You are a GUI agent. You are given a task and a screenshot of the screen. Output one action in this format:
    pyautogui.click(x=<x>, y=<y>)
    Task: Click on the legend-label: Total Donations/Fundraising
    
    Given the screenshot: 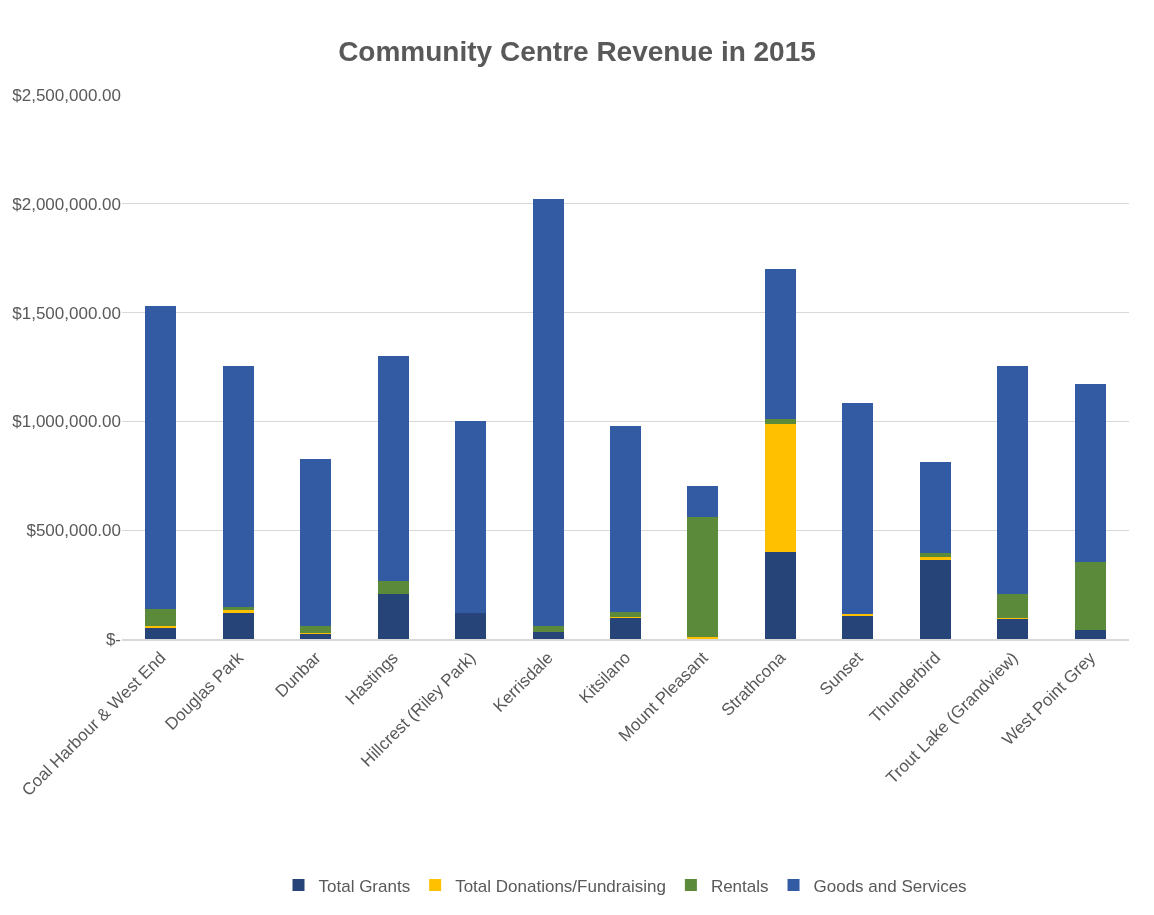 What is the action you would take?
    pyautogui.click(x=560, y=886)
    